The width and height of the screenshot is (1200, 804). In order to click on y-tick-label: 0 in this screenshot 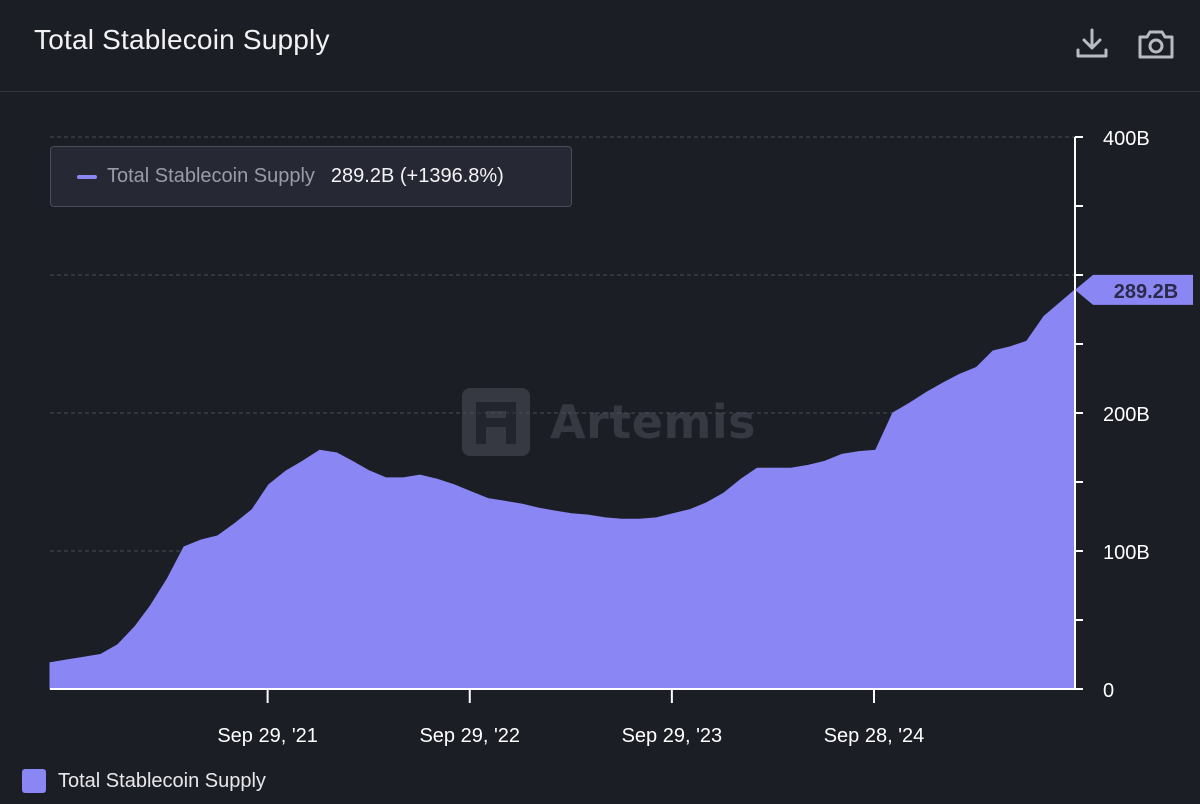, I will do `click(1108, 691)`.